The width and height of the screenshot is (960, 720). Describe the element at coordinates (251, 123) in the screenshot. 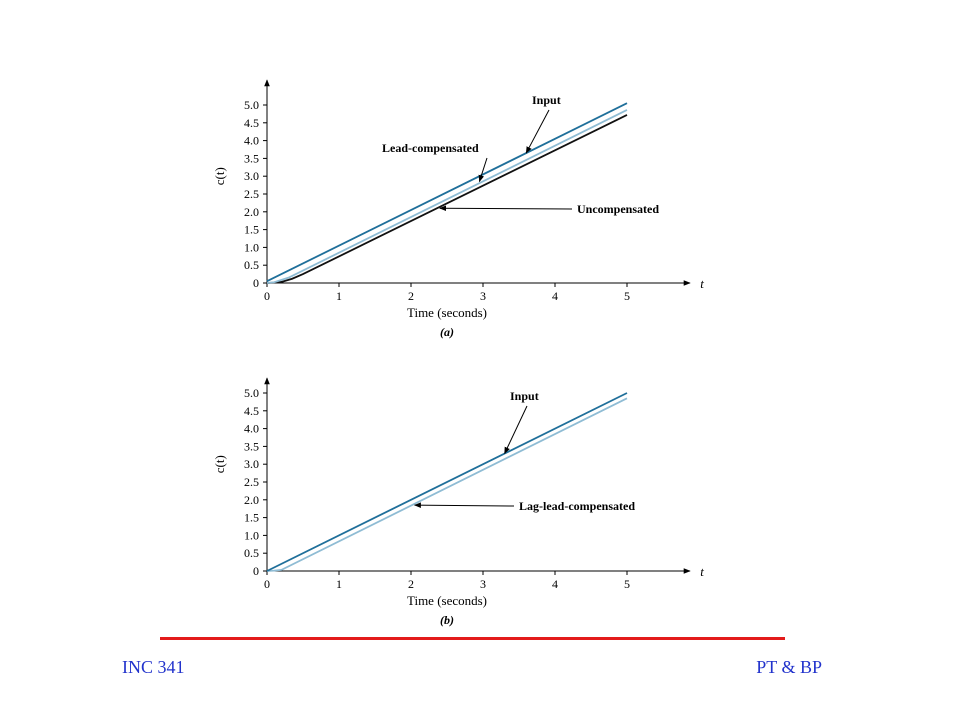

I see `chart-a-y-tick-label: 4.5` at that location.